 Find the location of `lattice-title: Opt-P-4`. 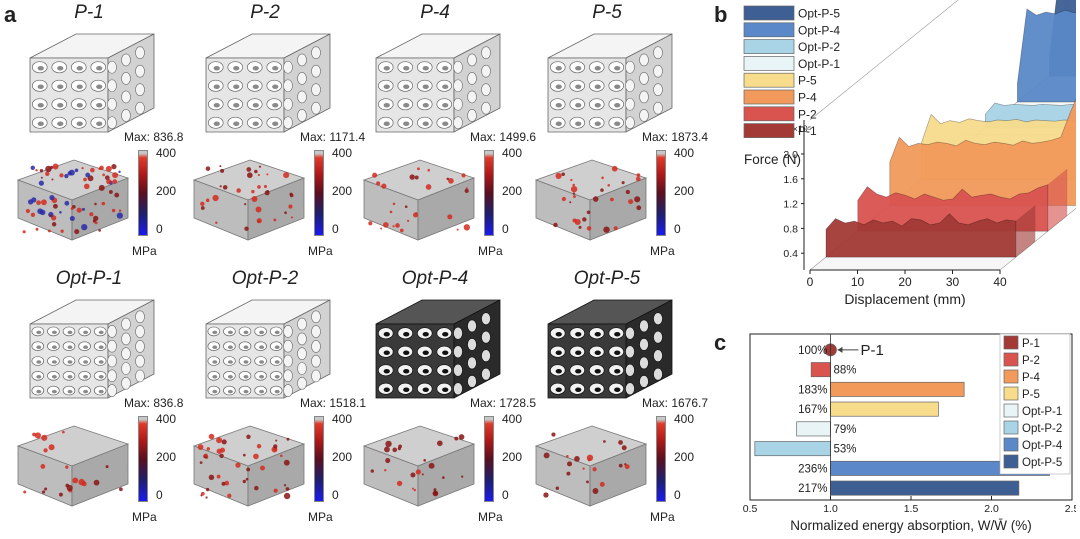

lattice-title: Opt-P-4 is located at coordinates (435, 278).